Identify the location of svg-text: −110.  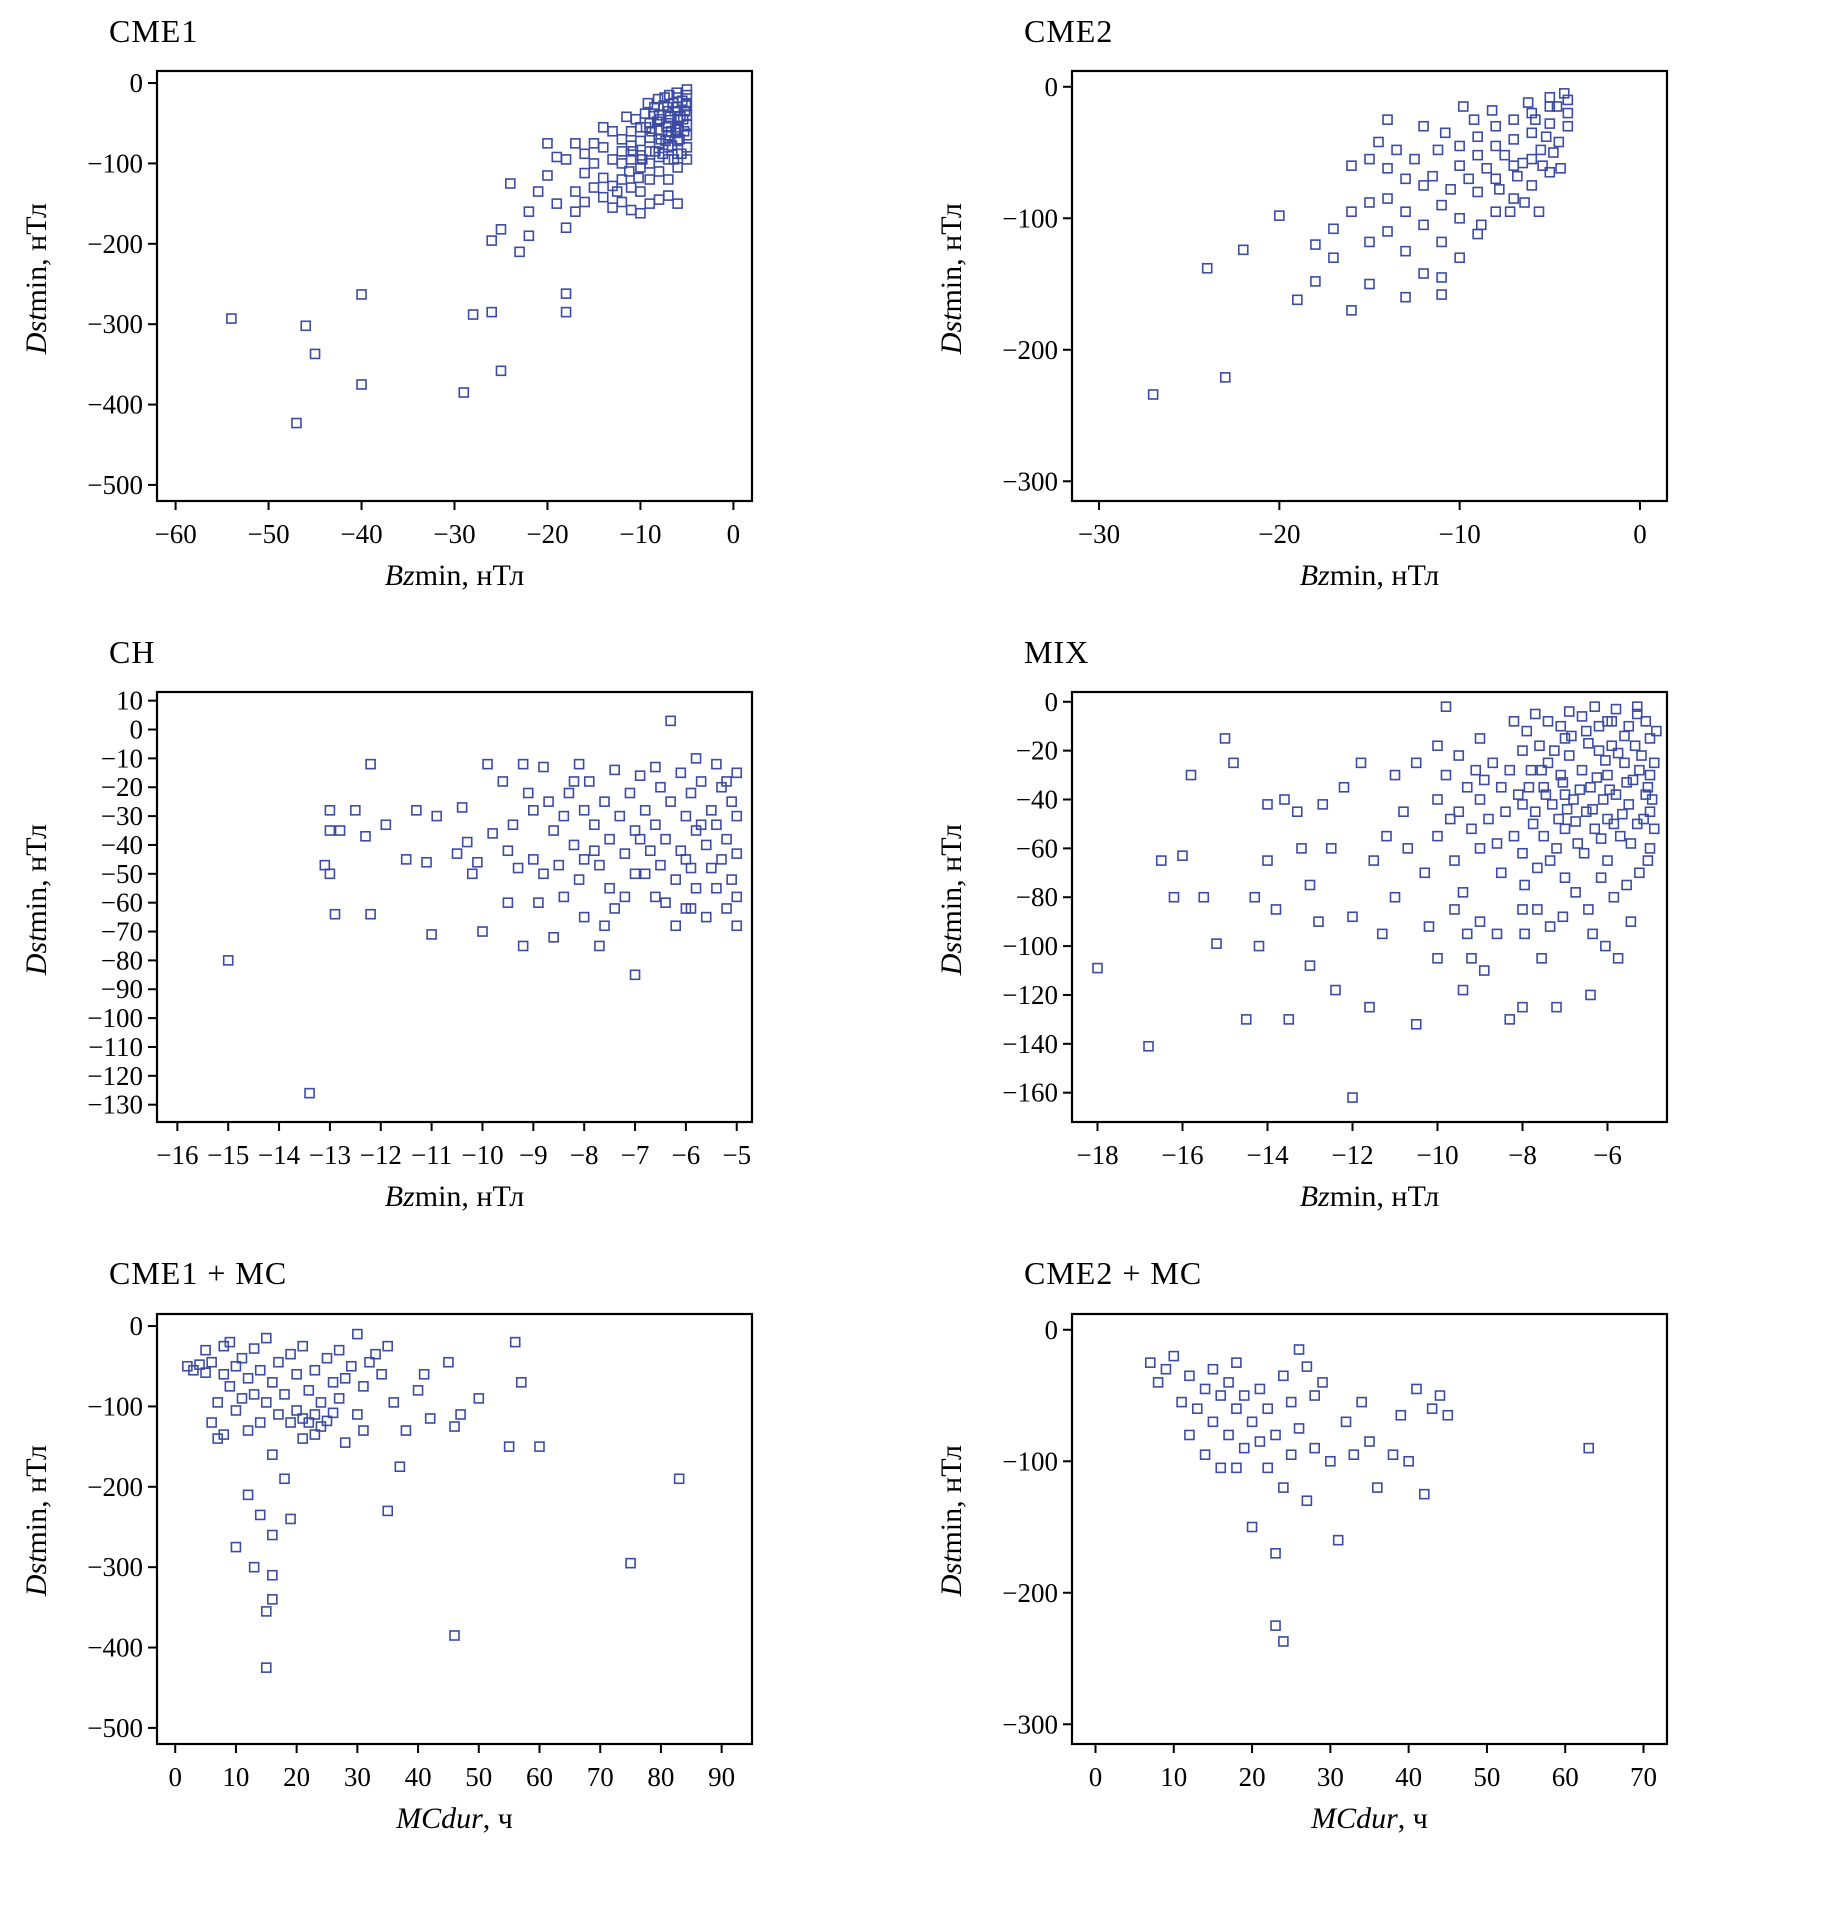
(115, 1047).